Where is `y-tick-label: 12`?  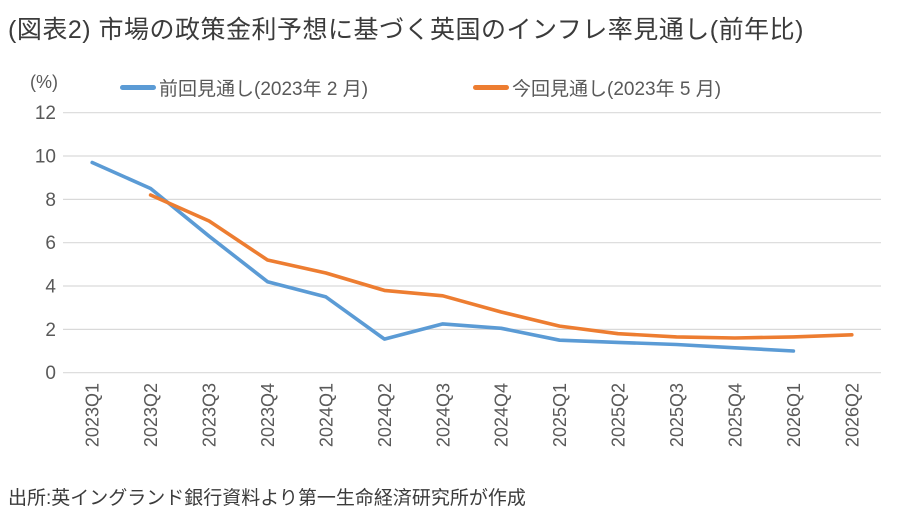
y-tick-label: 12 is located at coordinates (45, 113).